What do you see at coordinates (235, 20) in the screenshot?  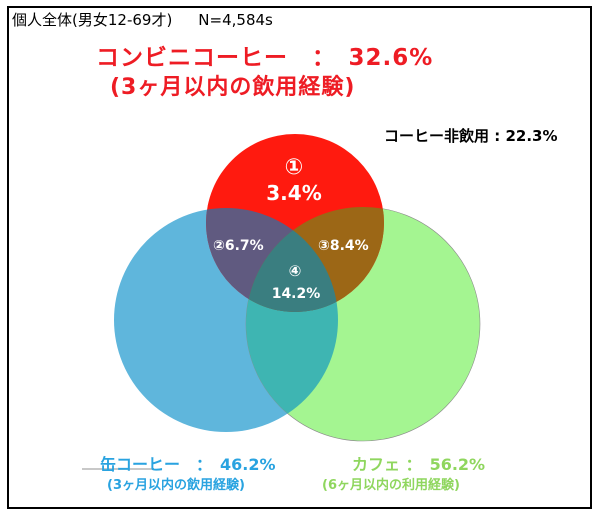 I see `sample-size: N=4,584s` at bounding box center [235, 20].